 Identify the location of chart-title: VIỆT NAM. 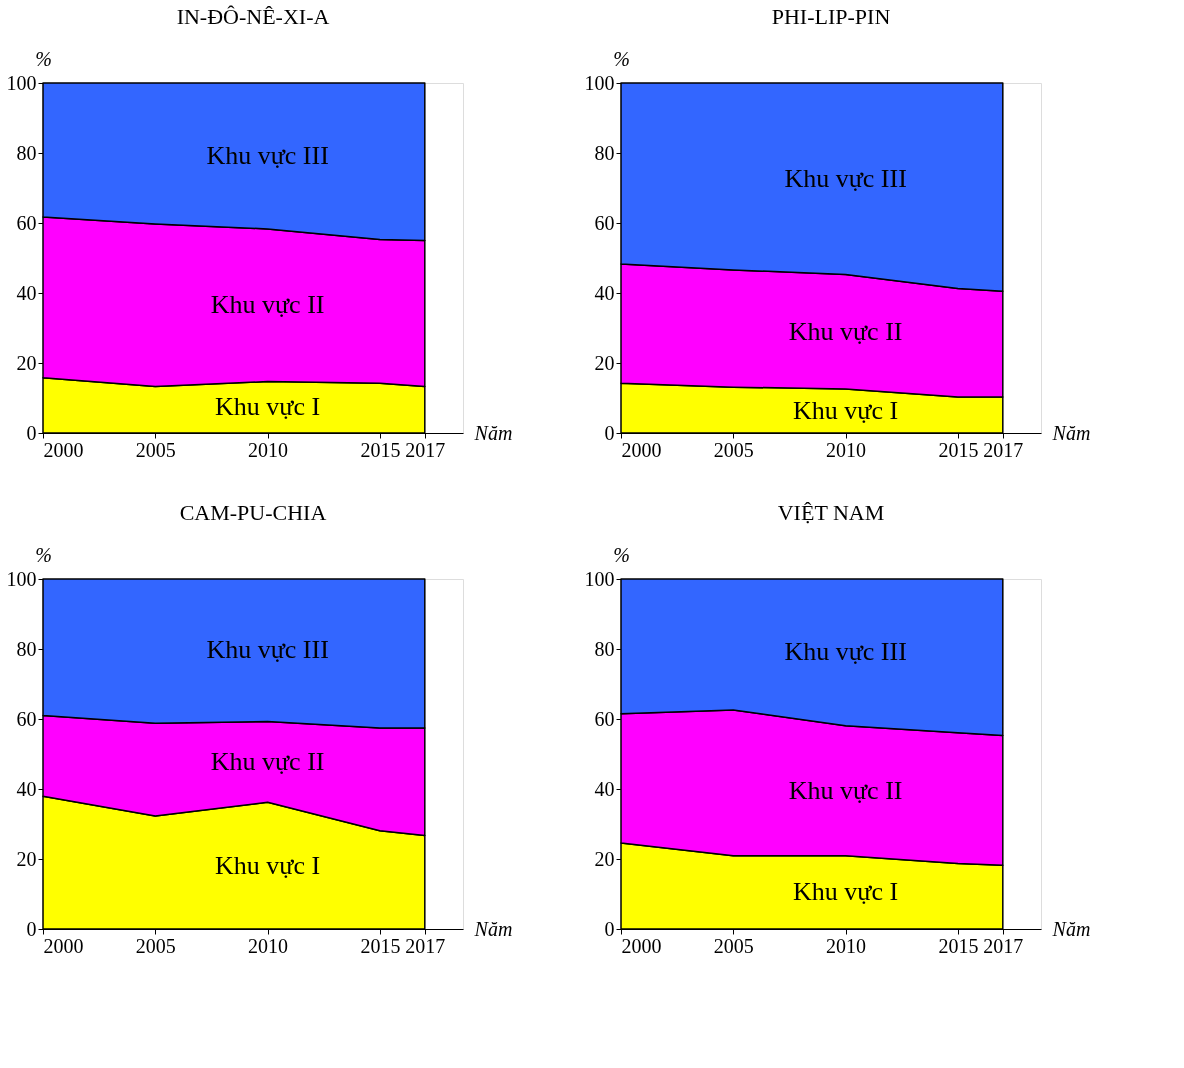
(831, 512).